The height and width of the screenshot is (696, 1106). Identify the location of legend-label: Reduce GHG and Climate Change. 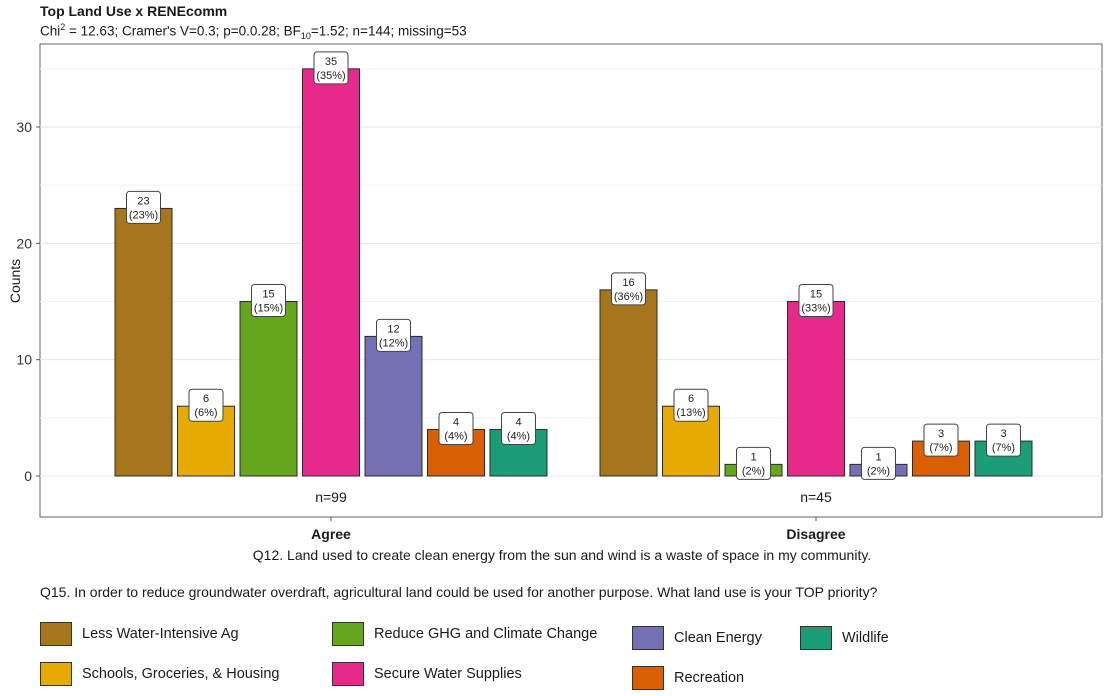
(486, 634).